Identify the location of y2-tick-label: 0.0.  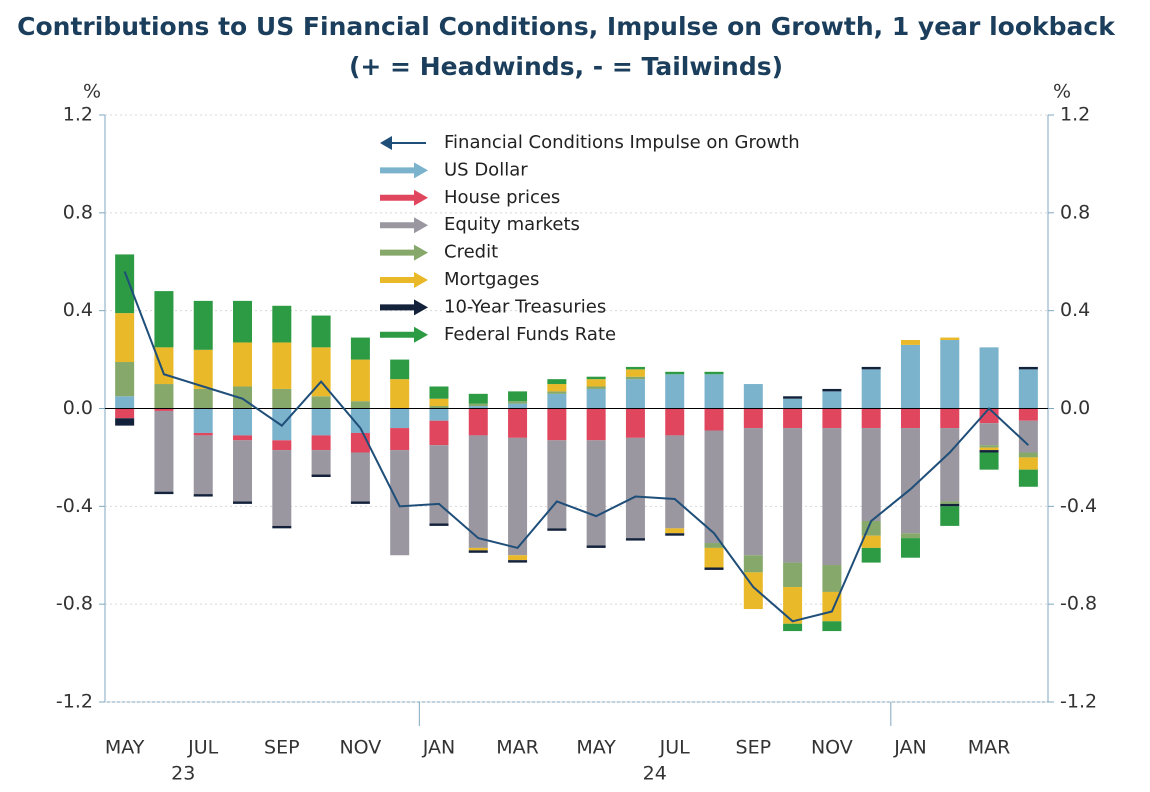
(1075, 408).